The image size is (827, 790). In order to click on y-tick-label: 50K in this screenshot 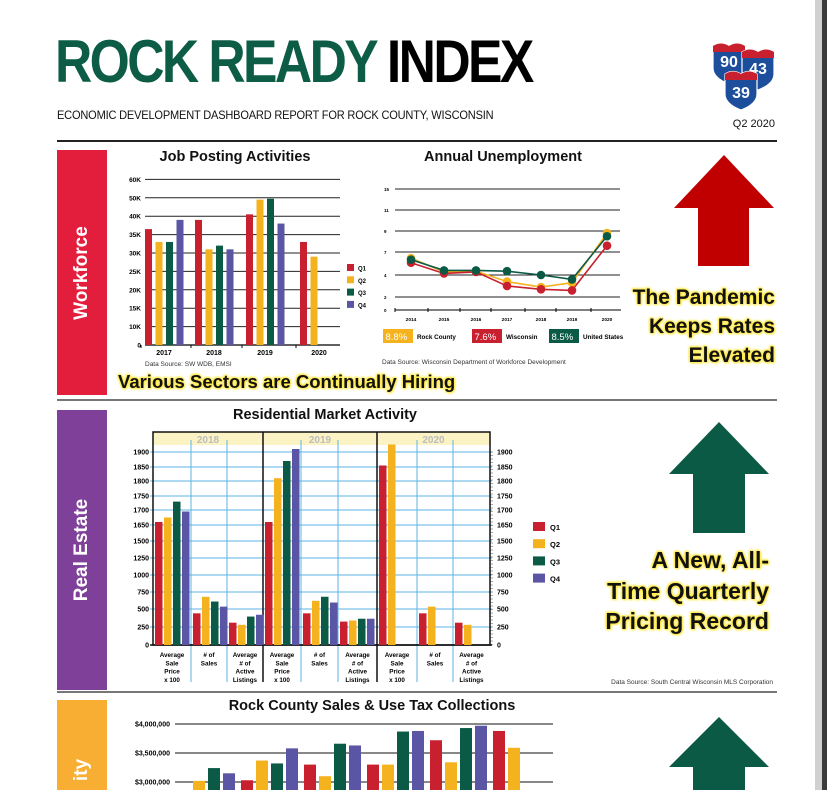, I will do `click(135, 198)`.